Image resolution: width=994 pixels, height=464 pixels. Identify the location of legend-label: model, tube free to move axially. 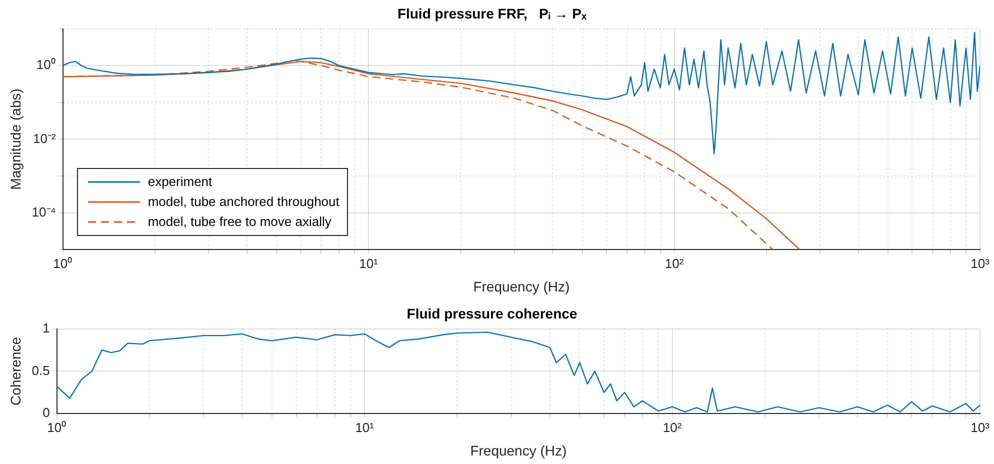
(240, 222).